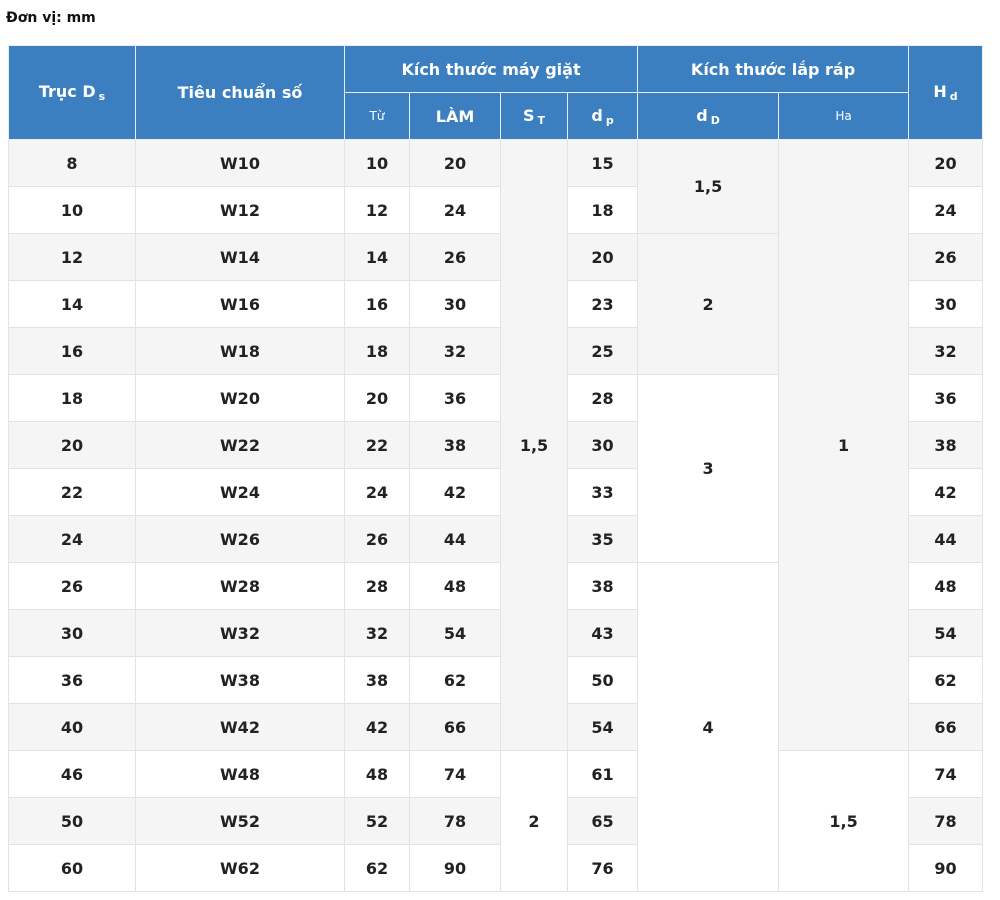 The width and height of the screenshot is (1000, 900). What do you see at coordinates (240, 163) in the screenshot?
I see `table-cell: W10` at bounding box center [240, 163].